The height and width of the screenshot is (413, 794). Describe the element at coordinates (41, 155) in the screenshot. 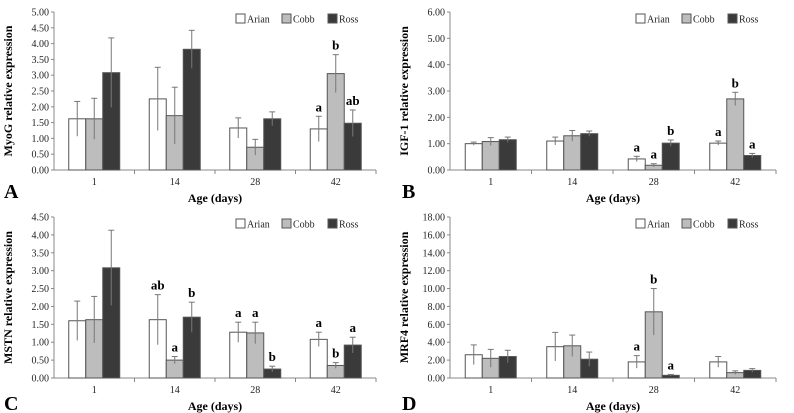

I see `y-tick-label: 0.50` at that location.